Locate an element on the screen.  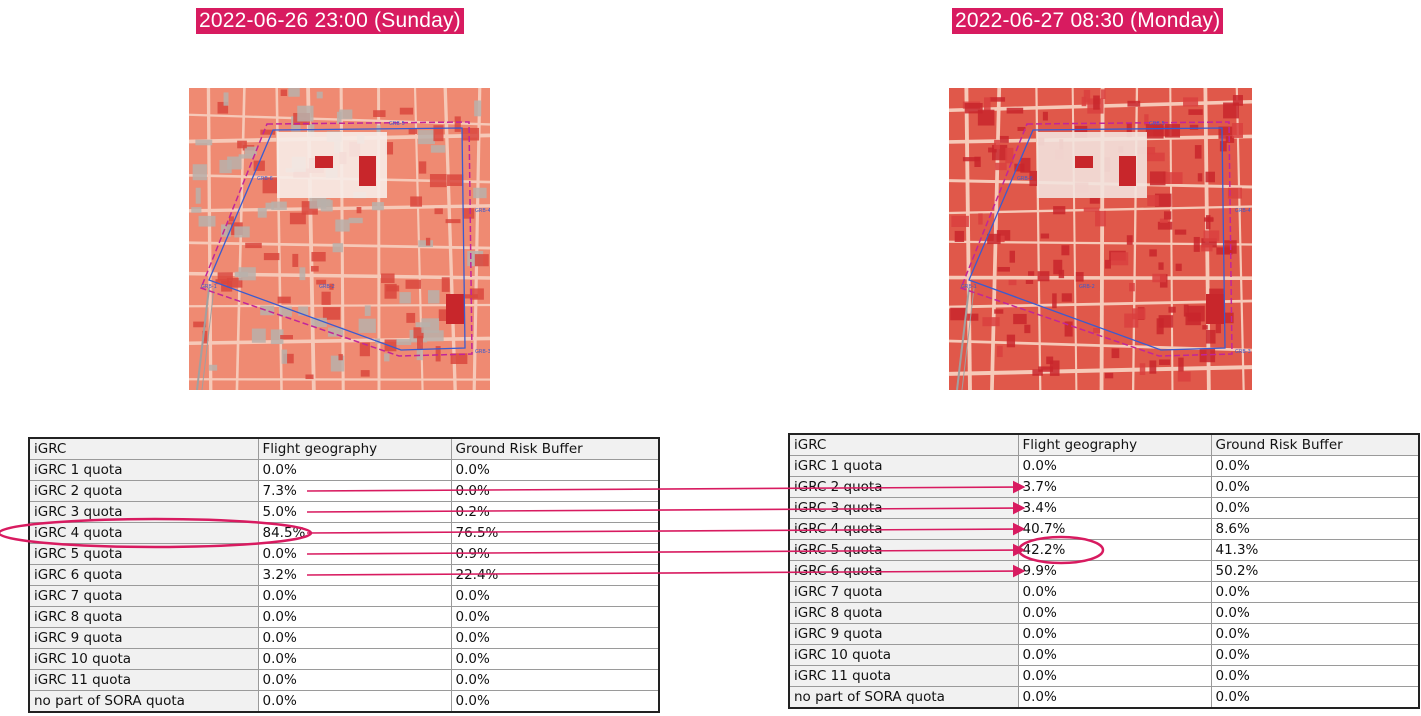
flight-geography-outline is located at coordinates (1097, 239).